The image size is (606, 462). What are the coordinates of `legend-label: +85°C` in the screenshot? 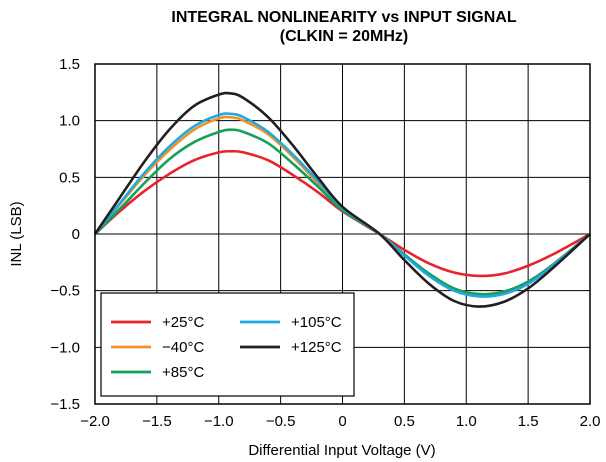 It's located at (183, 372).